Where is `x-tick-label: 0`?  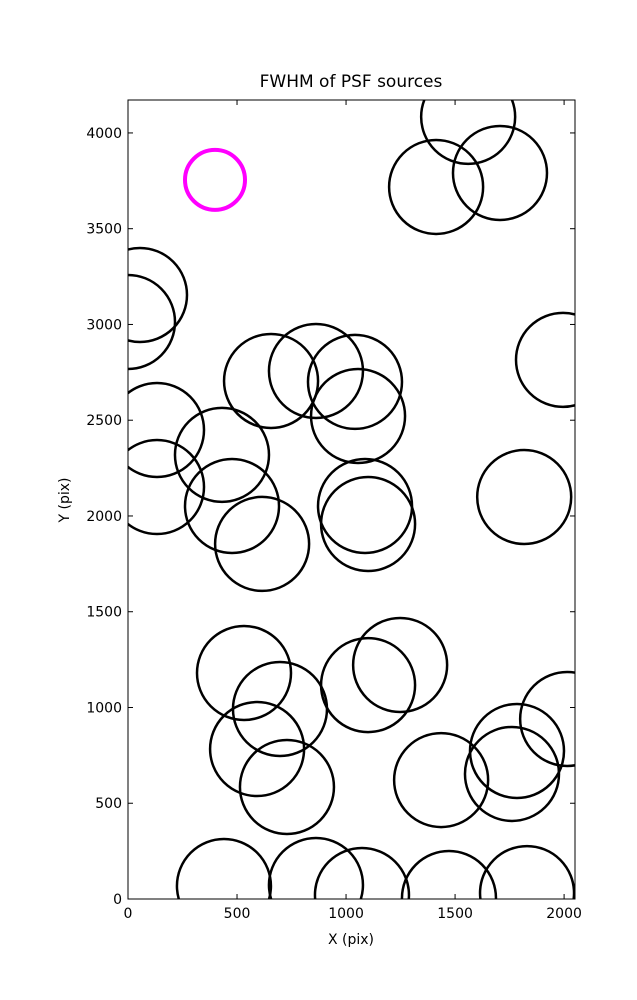
x-tick-label: 0 is located at coordinates (128, 914).